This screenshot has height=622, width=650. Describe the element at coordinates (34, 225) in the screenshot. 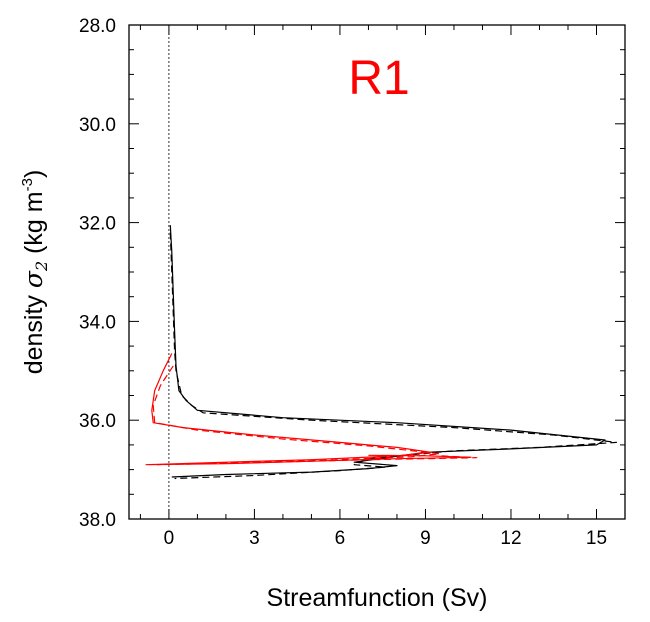

I see `y-axis-title-unit-open: (kg m` at that location.